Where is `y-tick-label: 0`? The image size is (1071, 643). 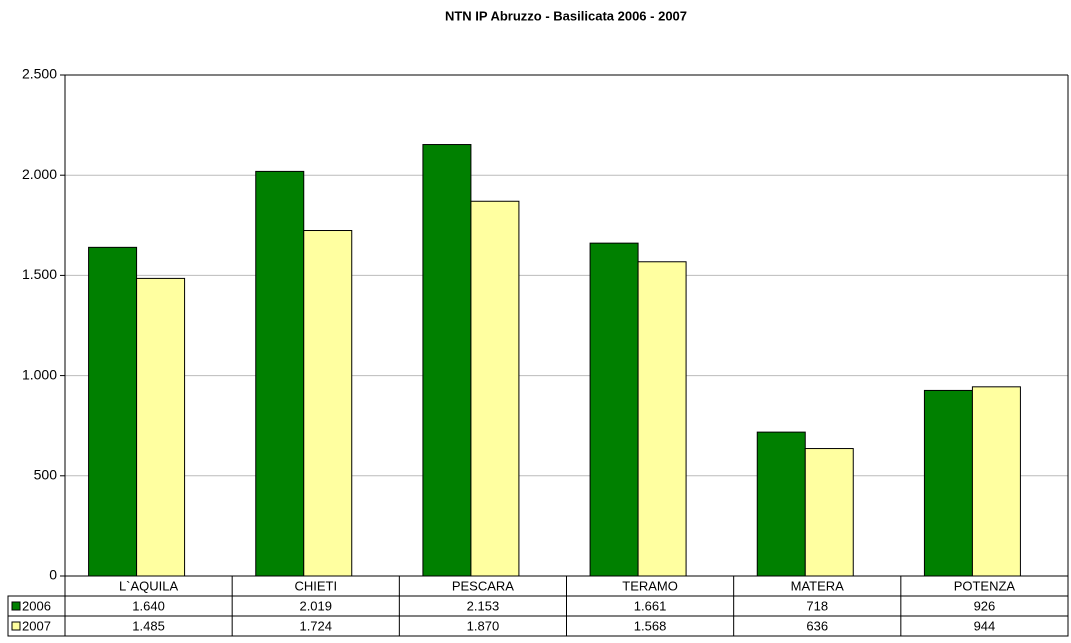 y-tick-label: 0 is located at coordinates (53, 575).